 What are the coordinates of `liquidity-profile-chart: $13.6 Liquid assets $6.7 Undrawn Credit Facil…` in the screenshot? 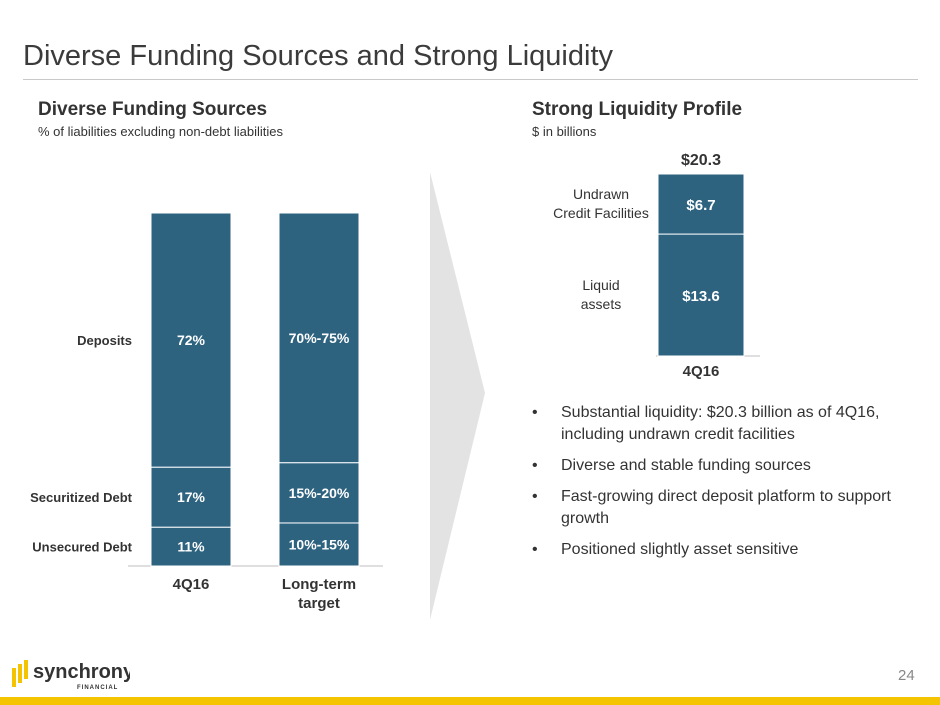 It's located at (656, 266).